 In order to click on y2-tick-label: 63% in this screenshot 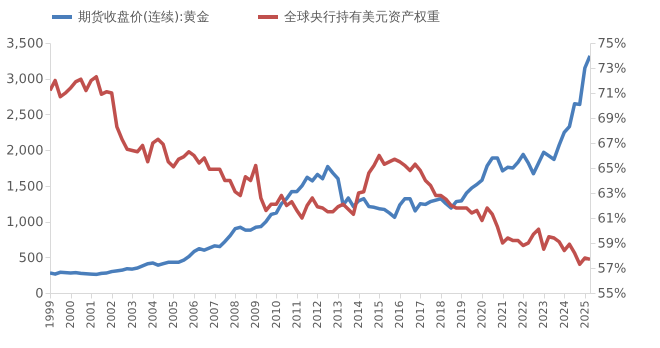, I will do `click(612, 194)`.